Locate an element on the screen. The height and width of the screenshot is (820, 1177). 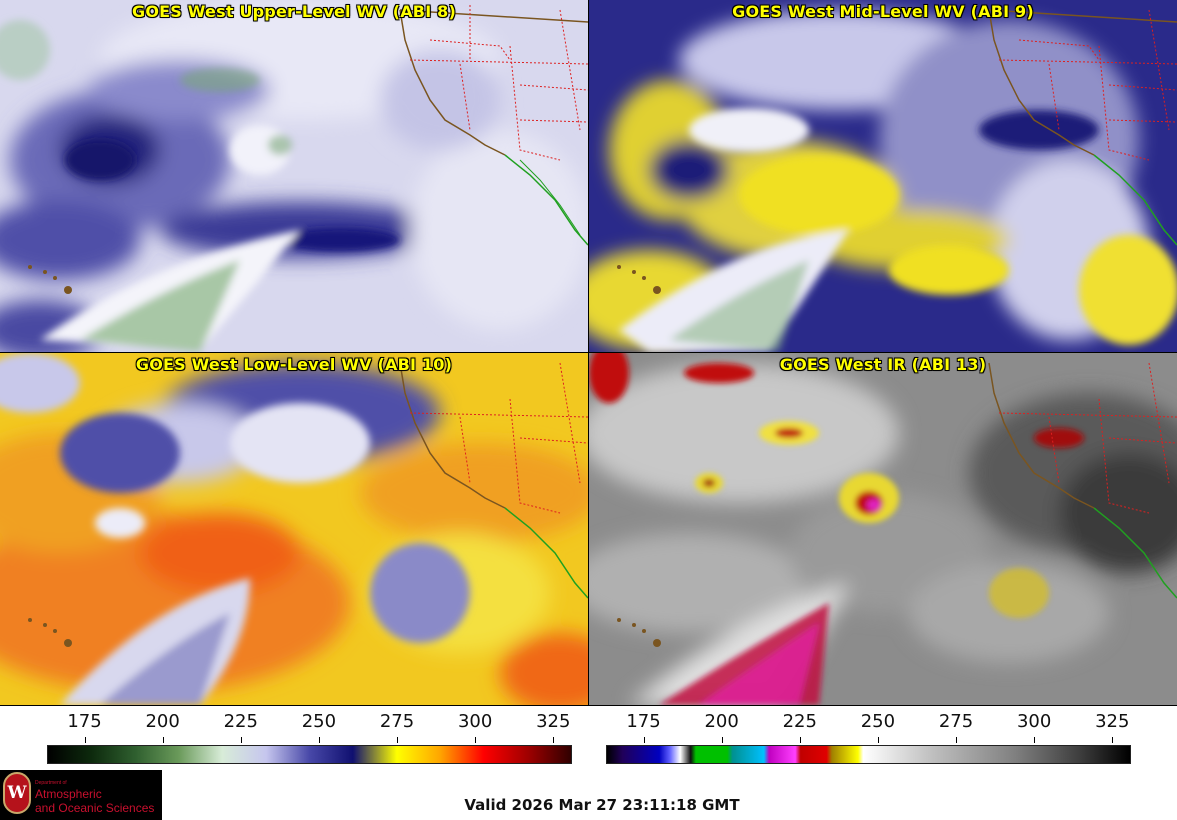
wv-colorbar: 175 200 225 250 275 300 325 is located at coordinates (309, 741).